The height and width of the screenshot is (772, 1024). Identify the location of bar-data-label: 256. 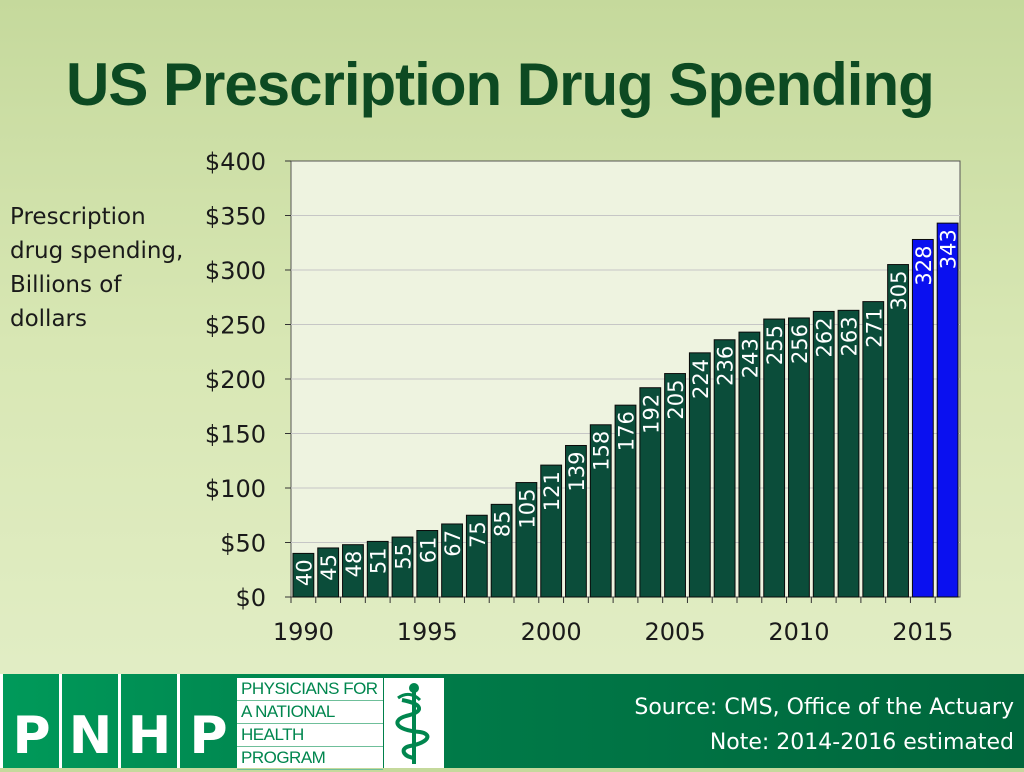
(800, 344).